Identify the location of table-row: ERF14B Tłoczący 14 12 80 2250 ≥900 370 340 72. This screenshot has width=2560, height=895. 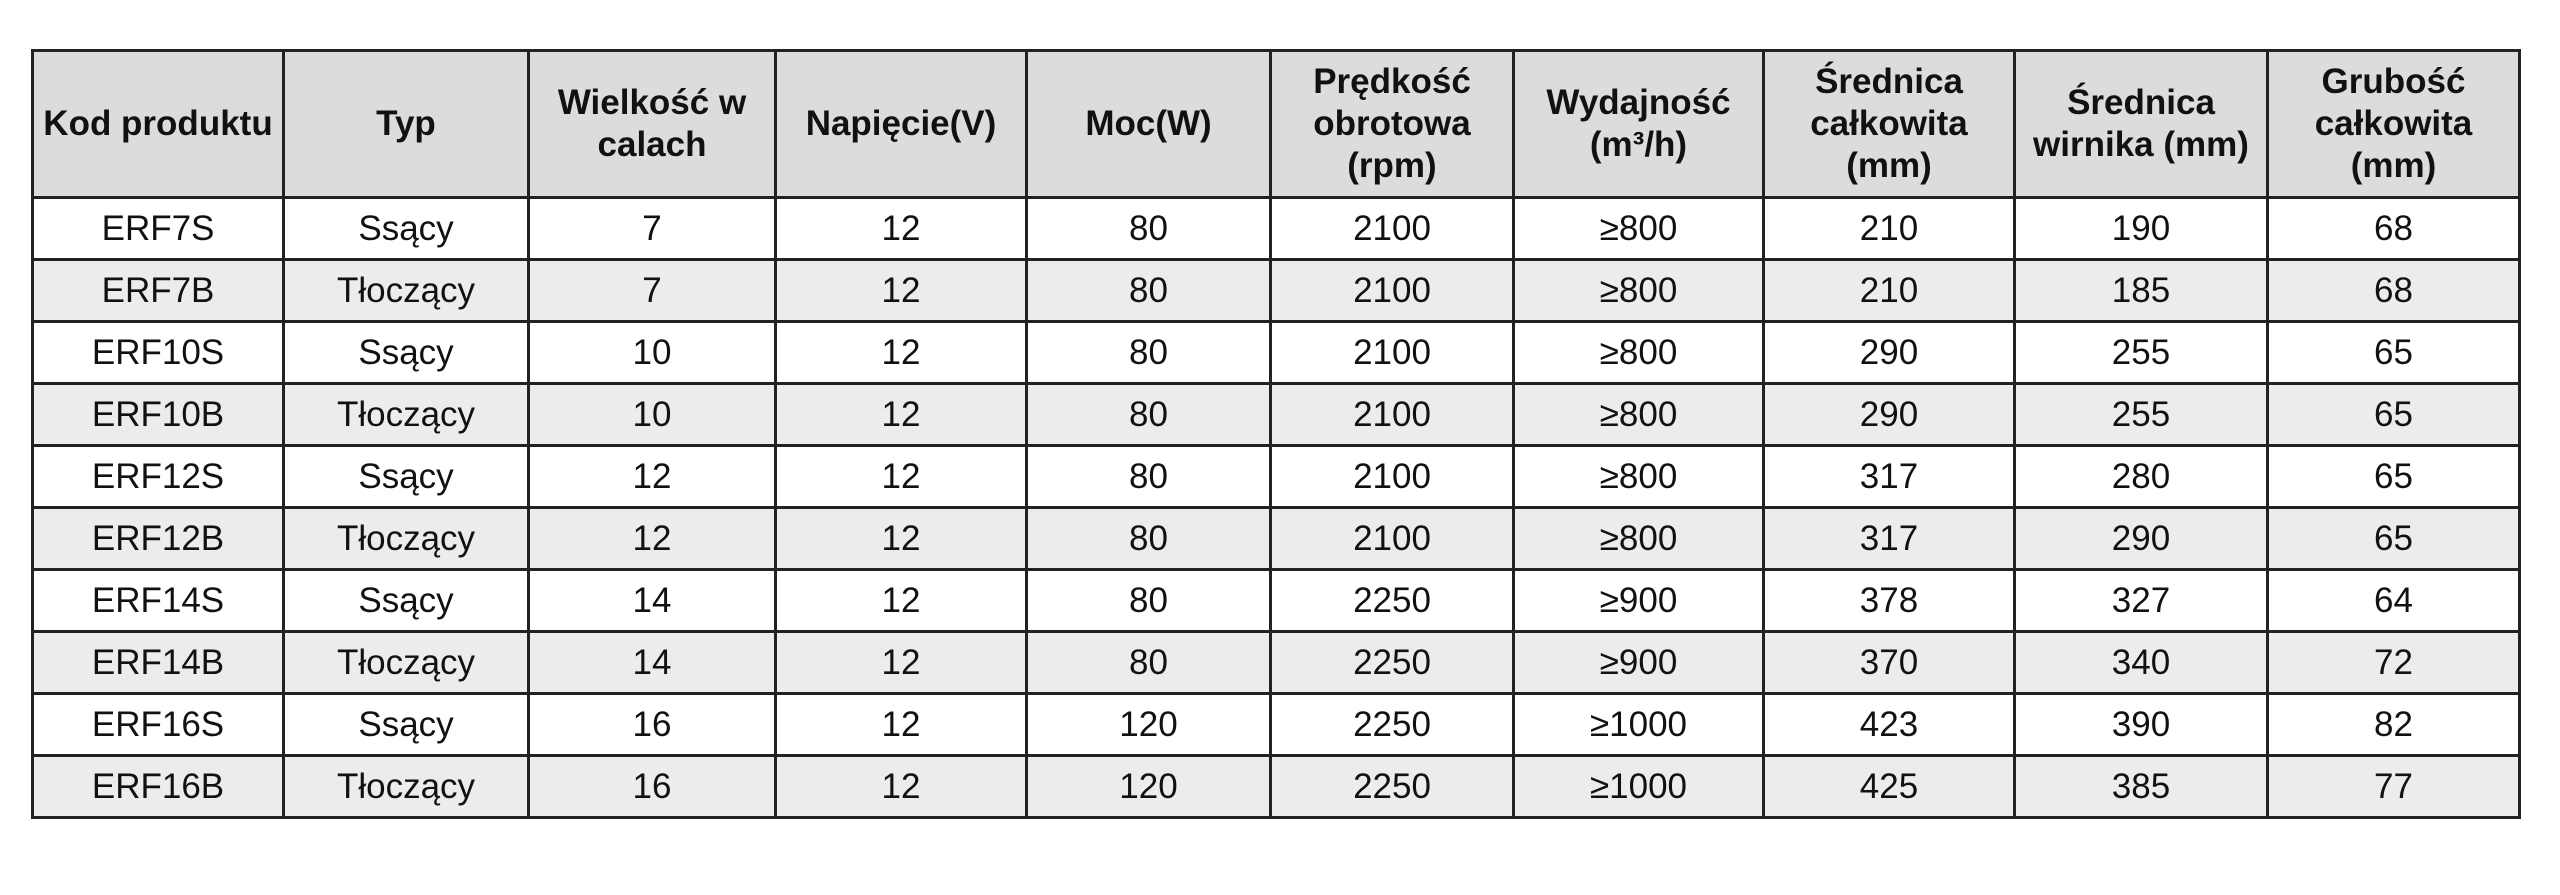
(1276, 662).